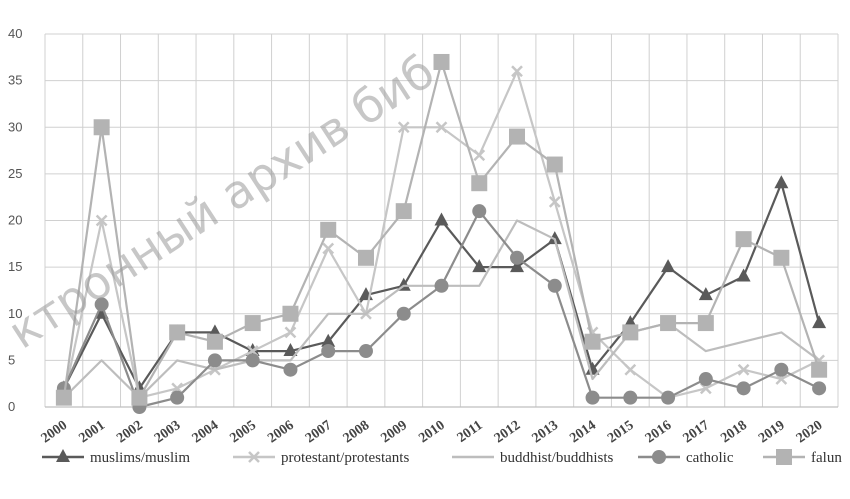 This screenshot has height=499, width=850. I want to click on legend-item: protestant/protestants, so click(321, 458).